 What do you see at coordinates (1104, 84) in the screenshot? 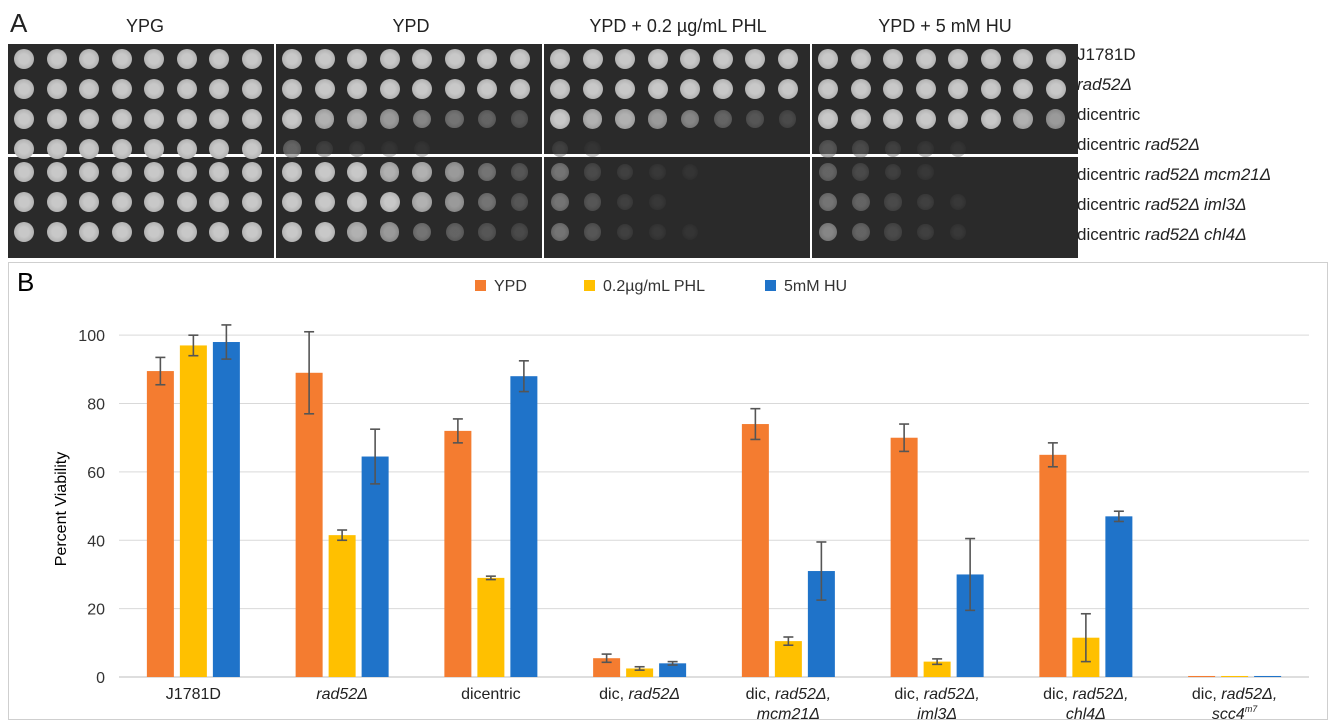
I see `strain-label-2: rad52Δ` at bounding box center [1104, 84].